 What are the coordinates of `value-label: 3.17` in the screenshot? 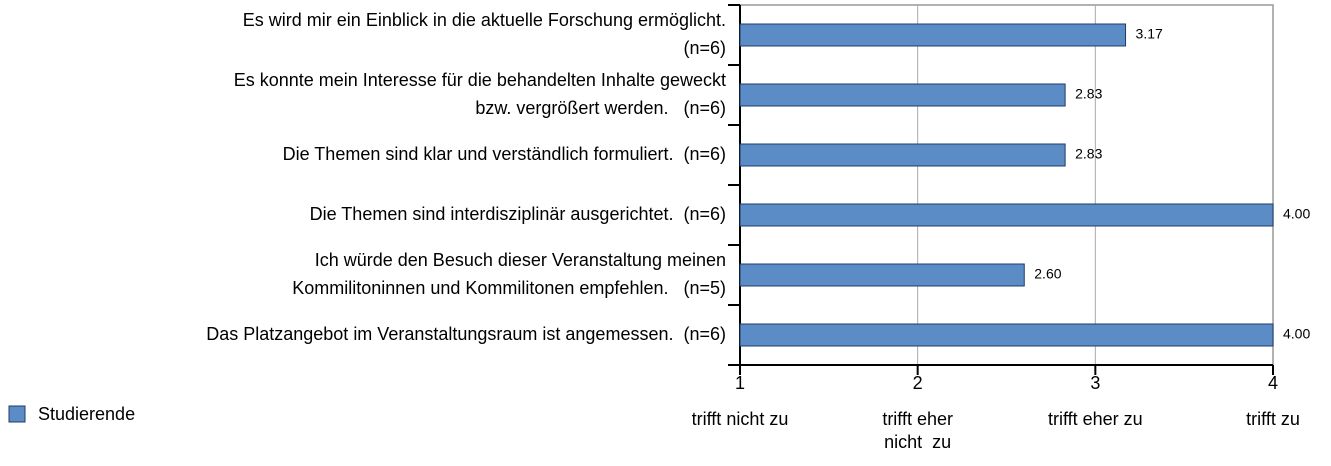 It's located at (1149, 34).